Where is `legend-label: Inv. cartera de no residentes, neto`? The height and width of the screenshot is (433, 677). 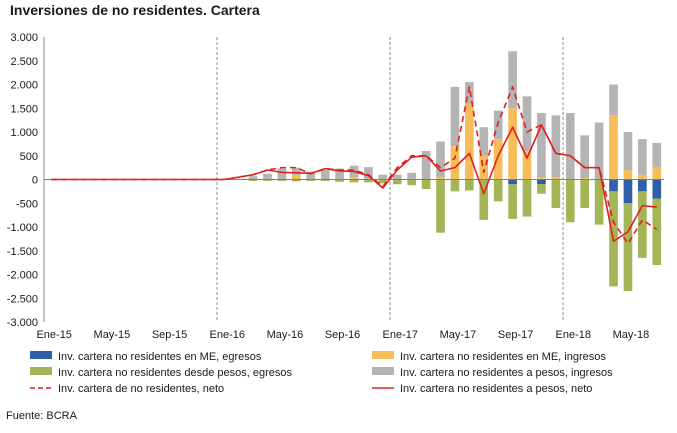 legend-label: Inv. cartera de no residentes, neto is located at coordinates (141, 389).